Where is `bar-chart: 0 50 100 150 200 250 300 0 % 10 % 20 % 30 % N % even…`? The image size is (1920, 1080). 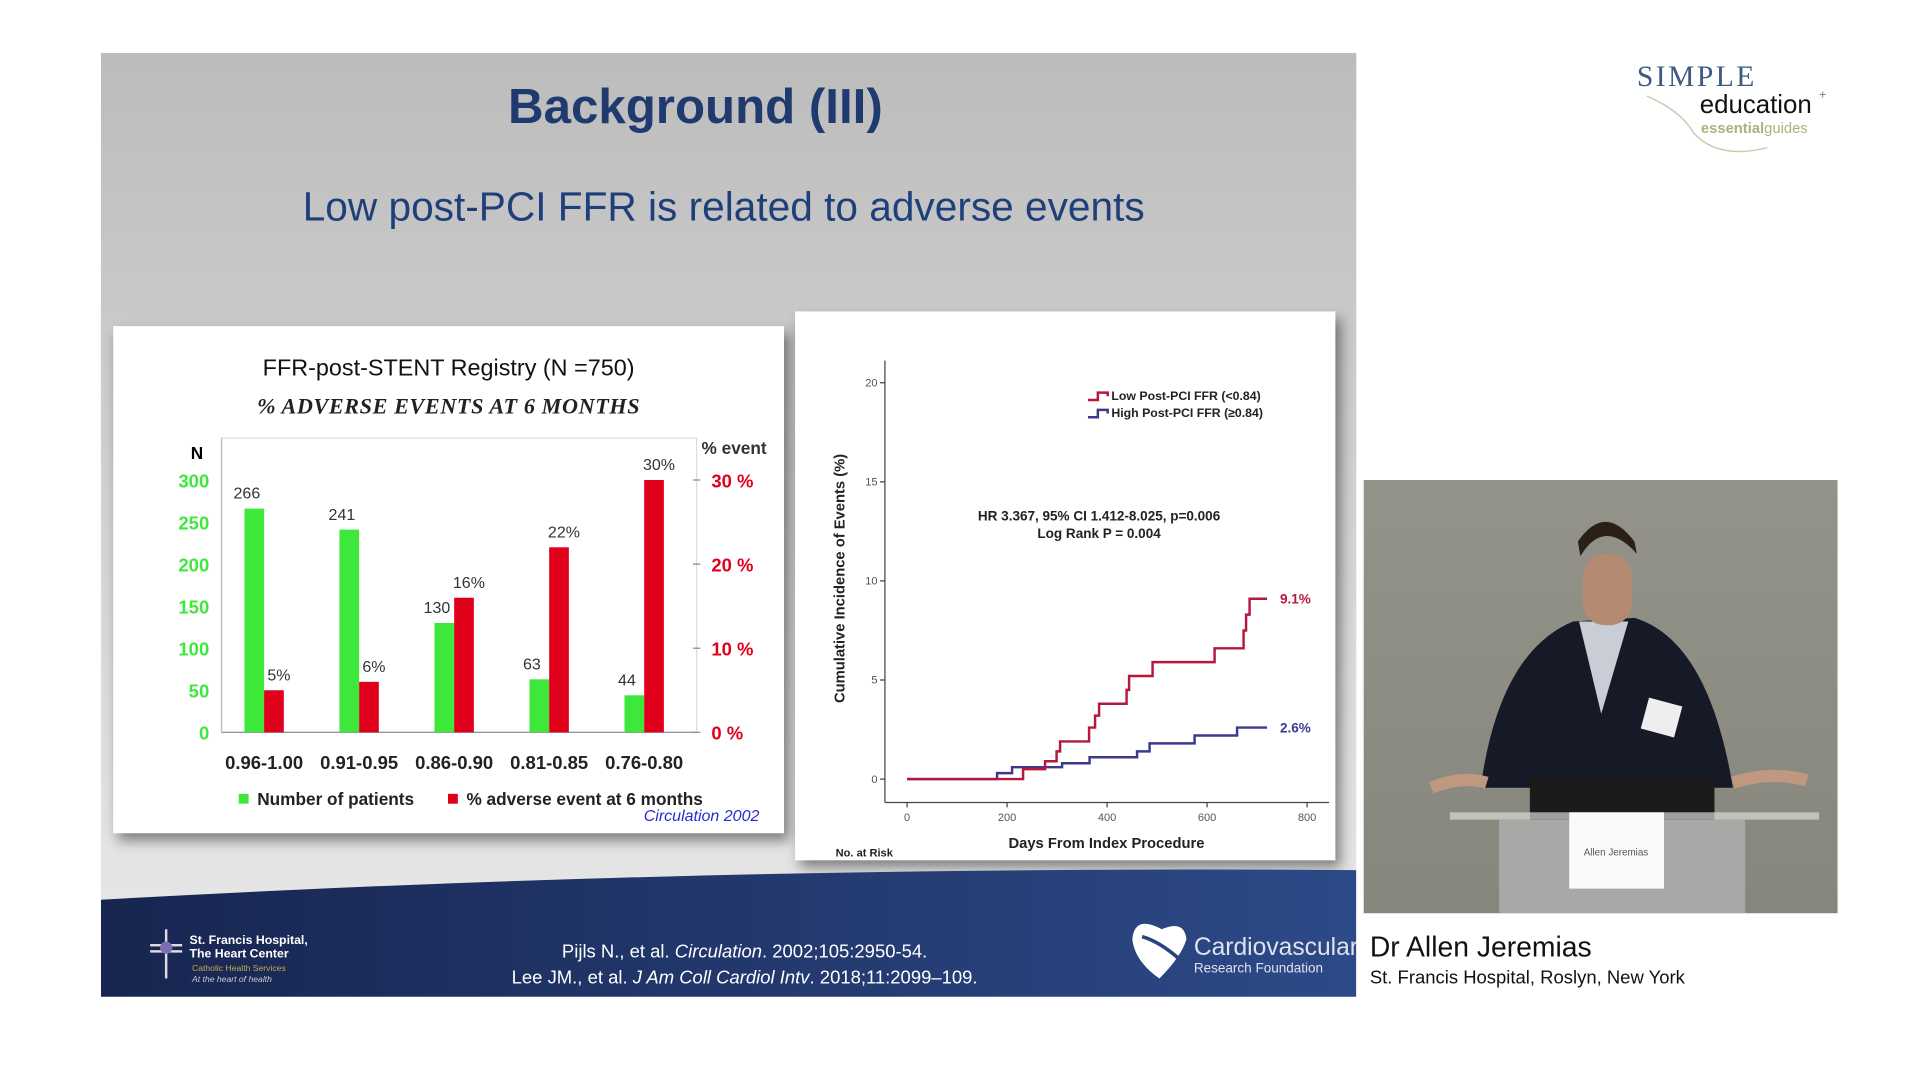 bar-chart: 0 50 100 150 200 250 300 0 % 10 % 20 % 30 % N % even… is located at coordinates (472, 623).